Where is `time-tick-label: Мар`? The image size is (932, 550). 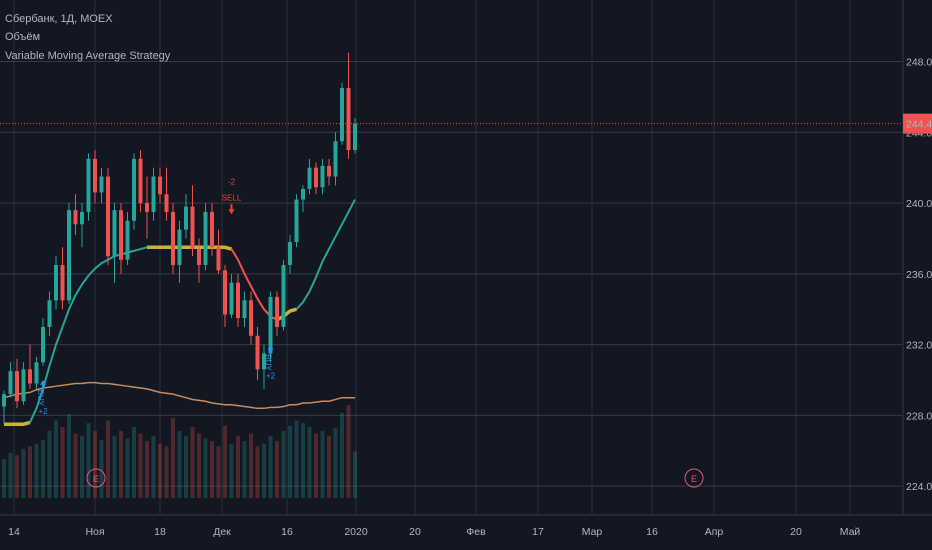
time-tick-label: Мар is located at coordinates (592, 532).